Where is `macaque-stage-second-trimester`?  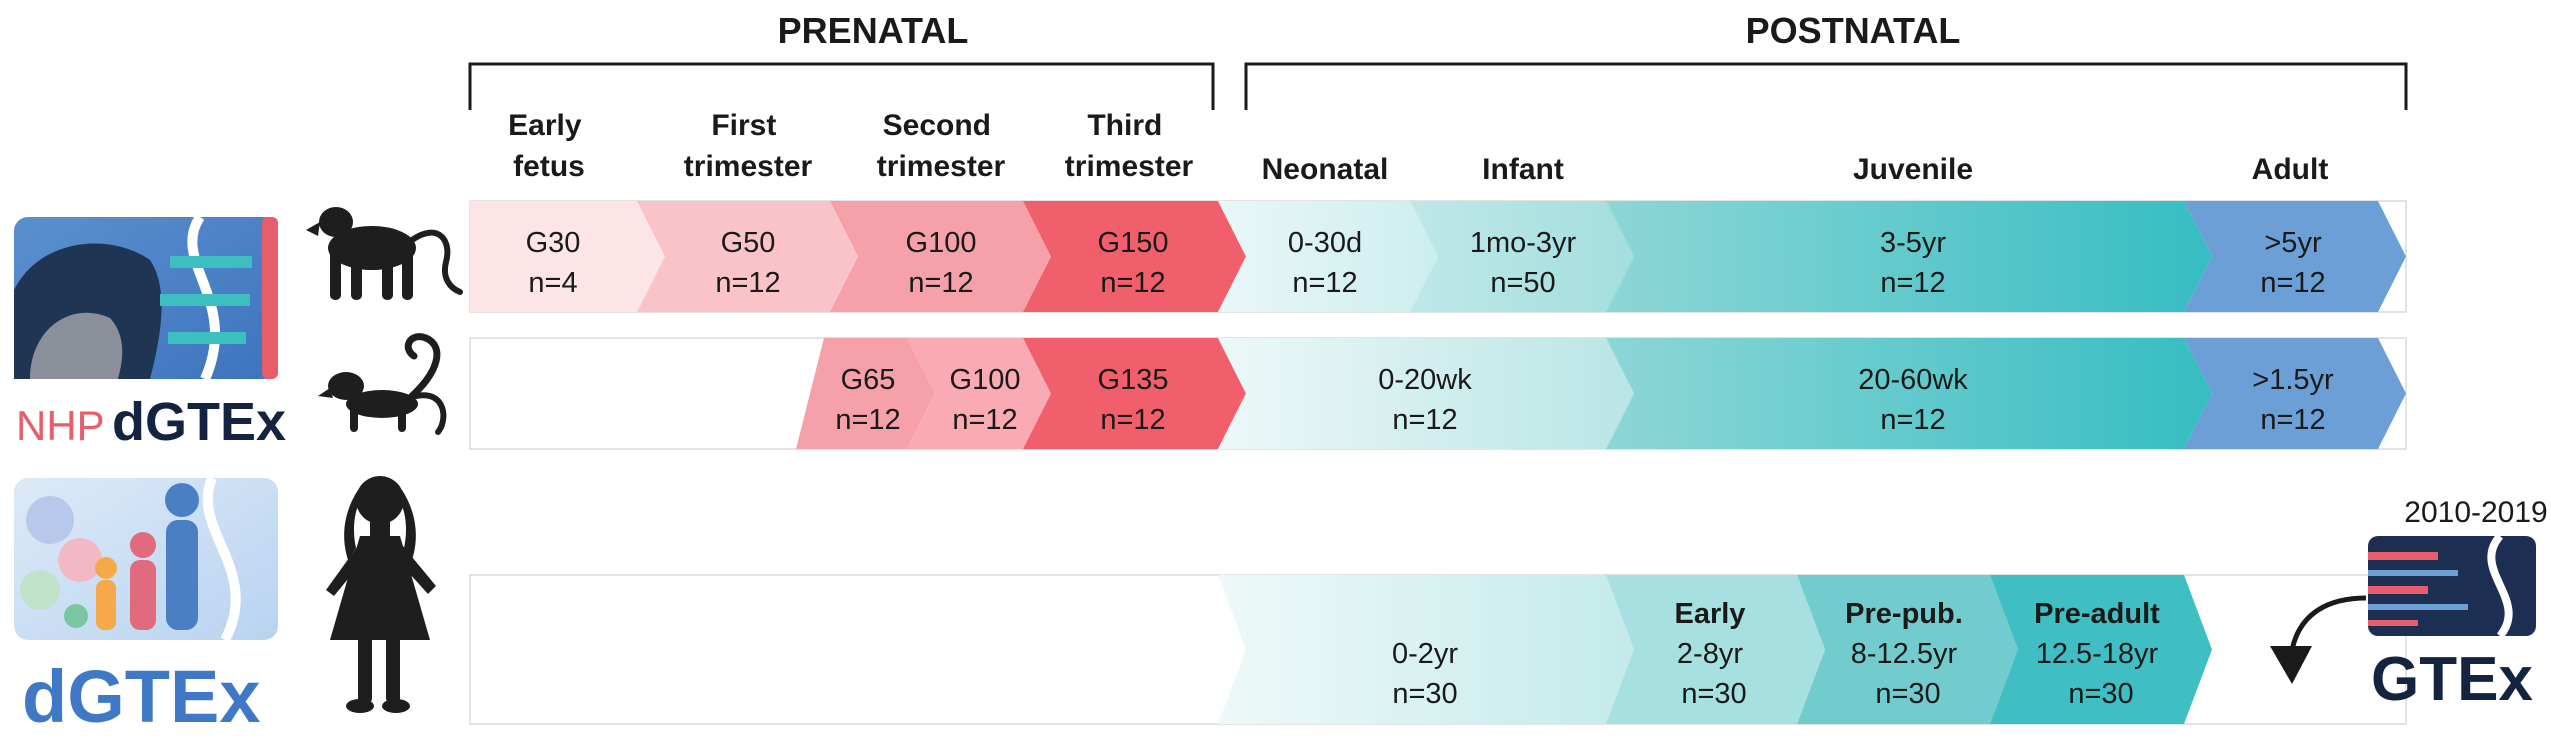
macaque-stage-second-trimester is located at coordinates (940, 256).